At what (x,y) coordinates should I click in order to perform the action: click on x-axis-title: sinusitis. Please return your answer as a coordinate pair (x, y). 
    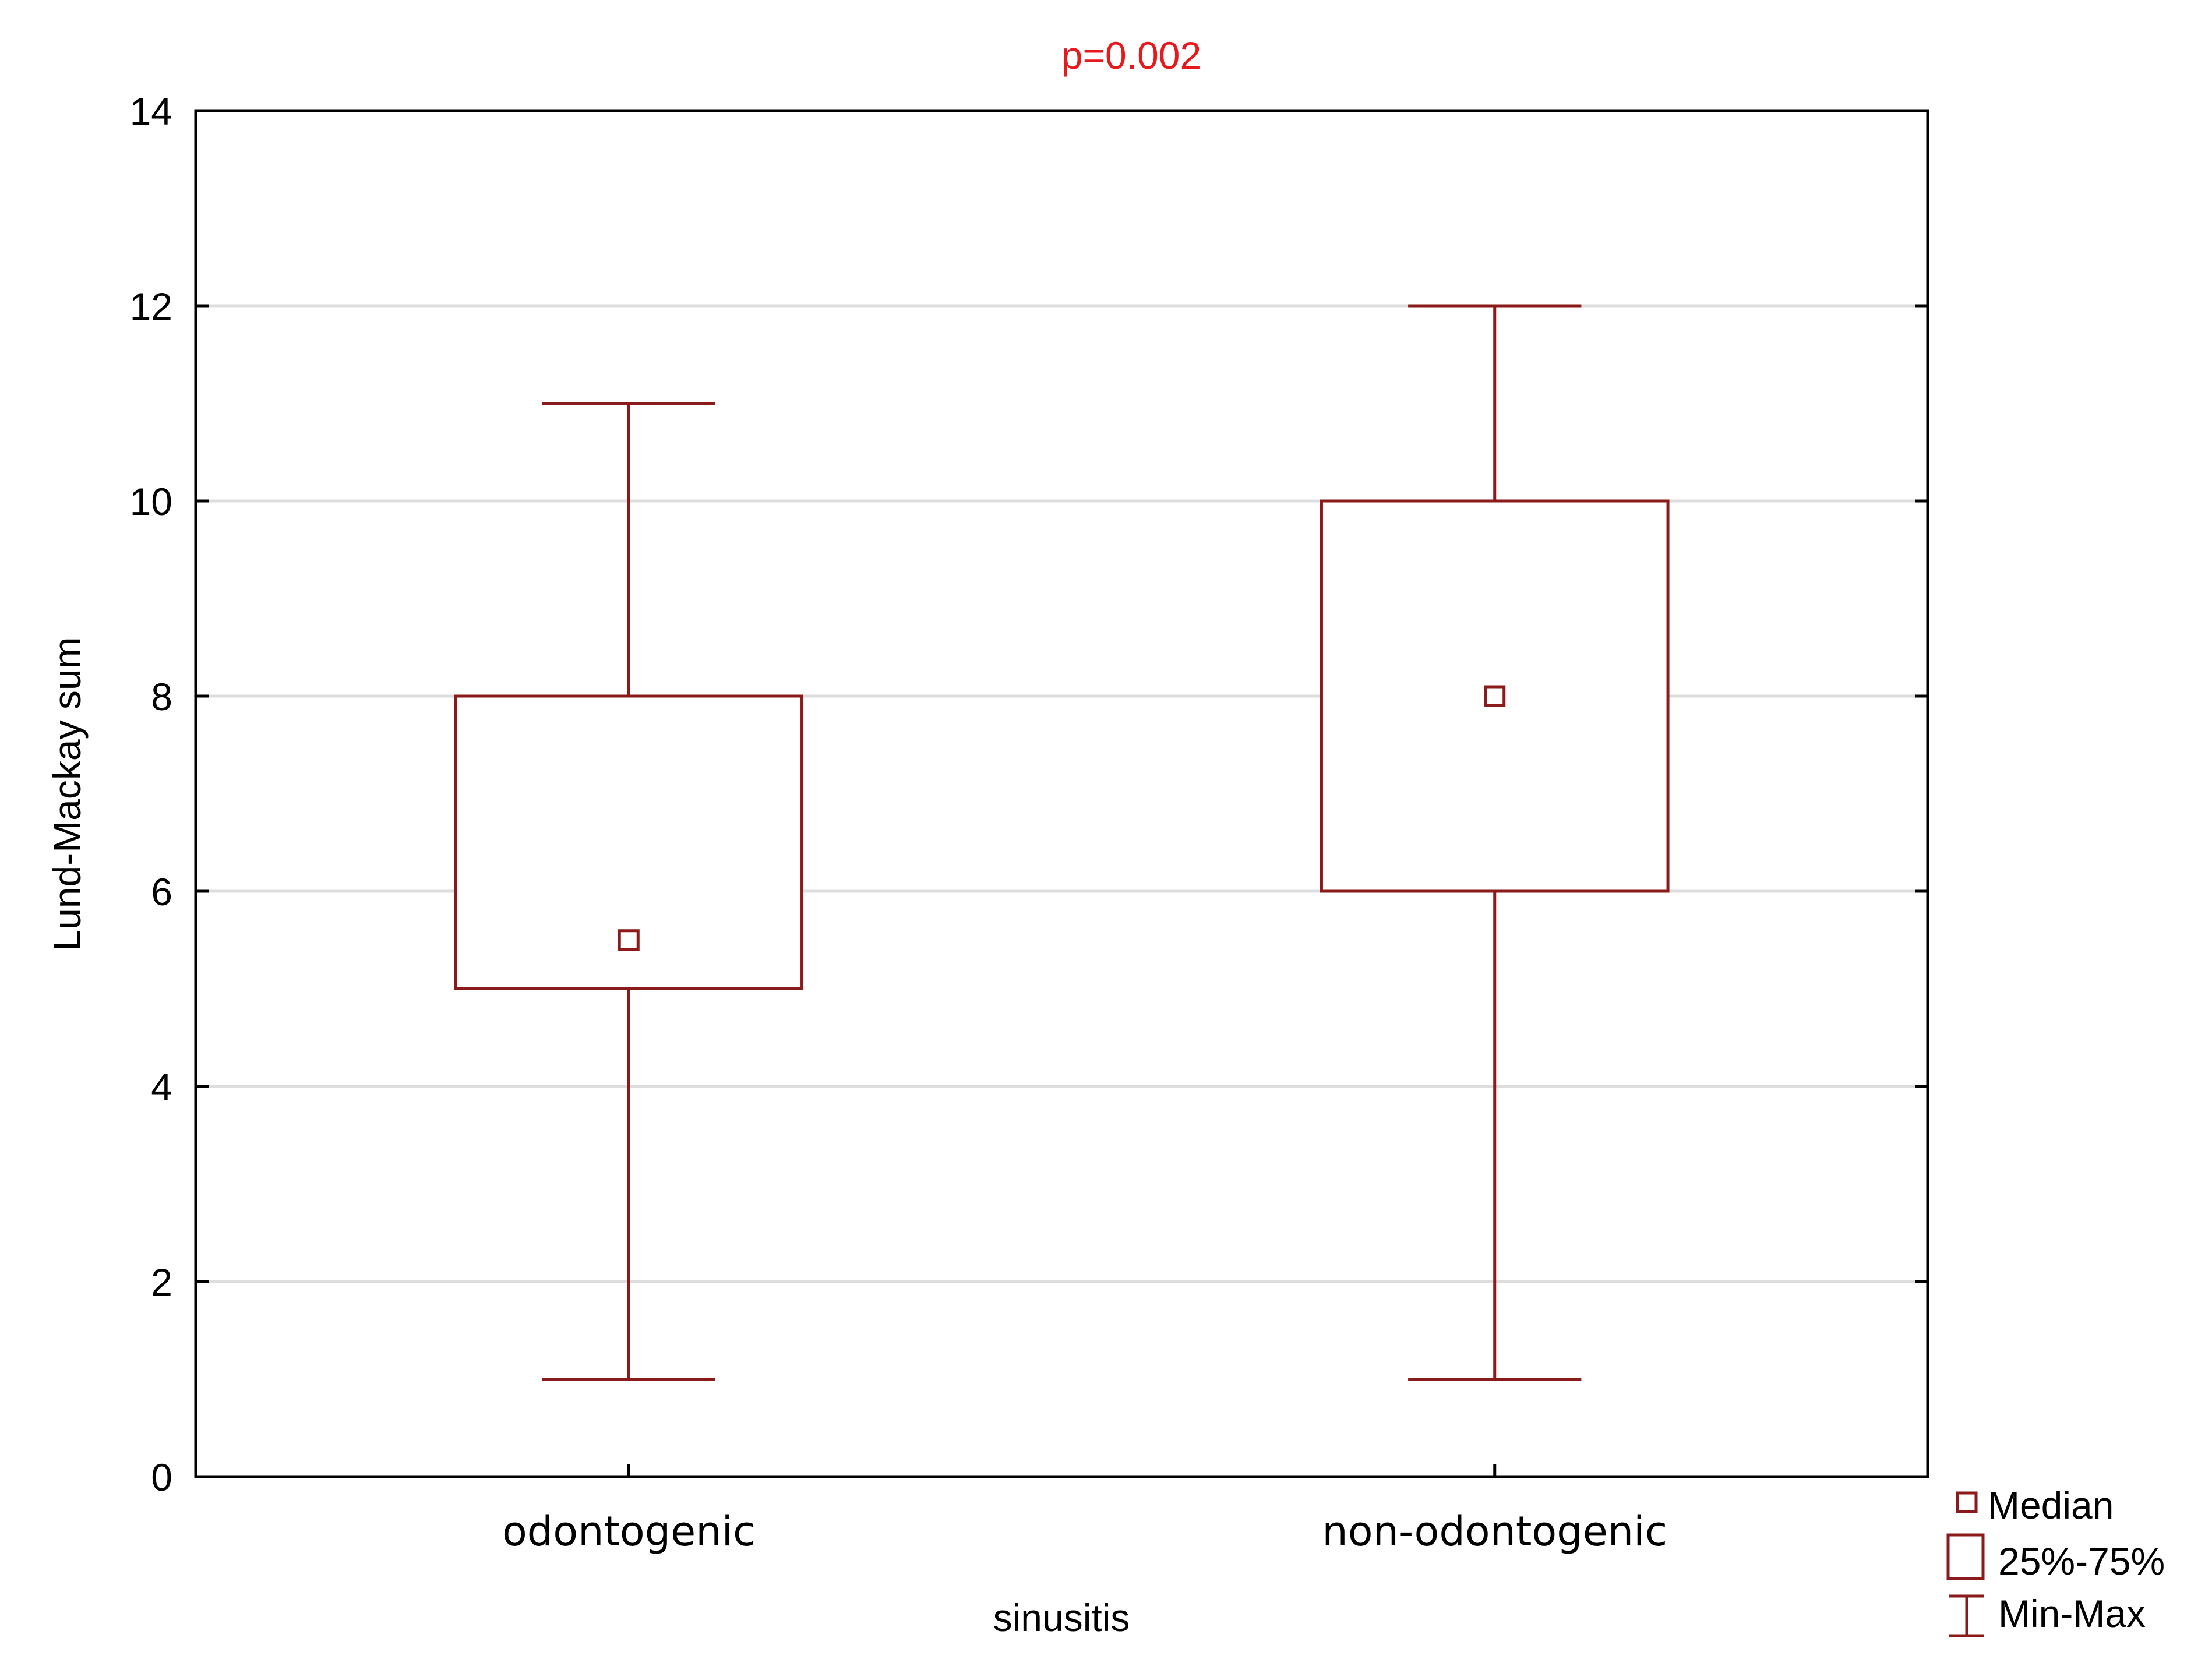
    Looking at the image, I should click on (1061, 1617).